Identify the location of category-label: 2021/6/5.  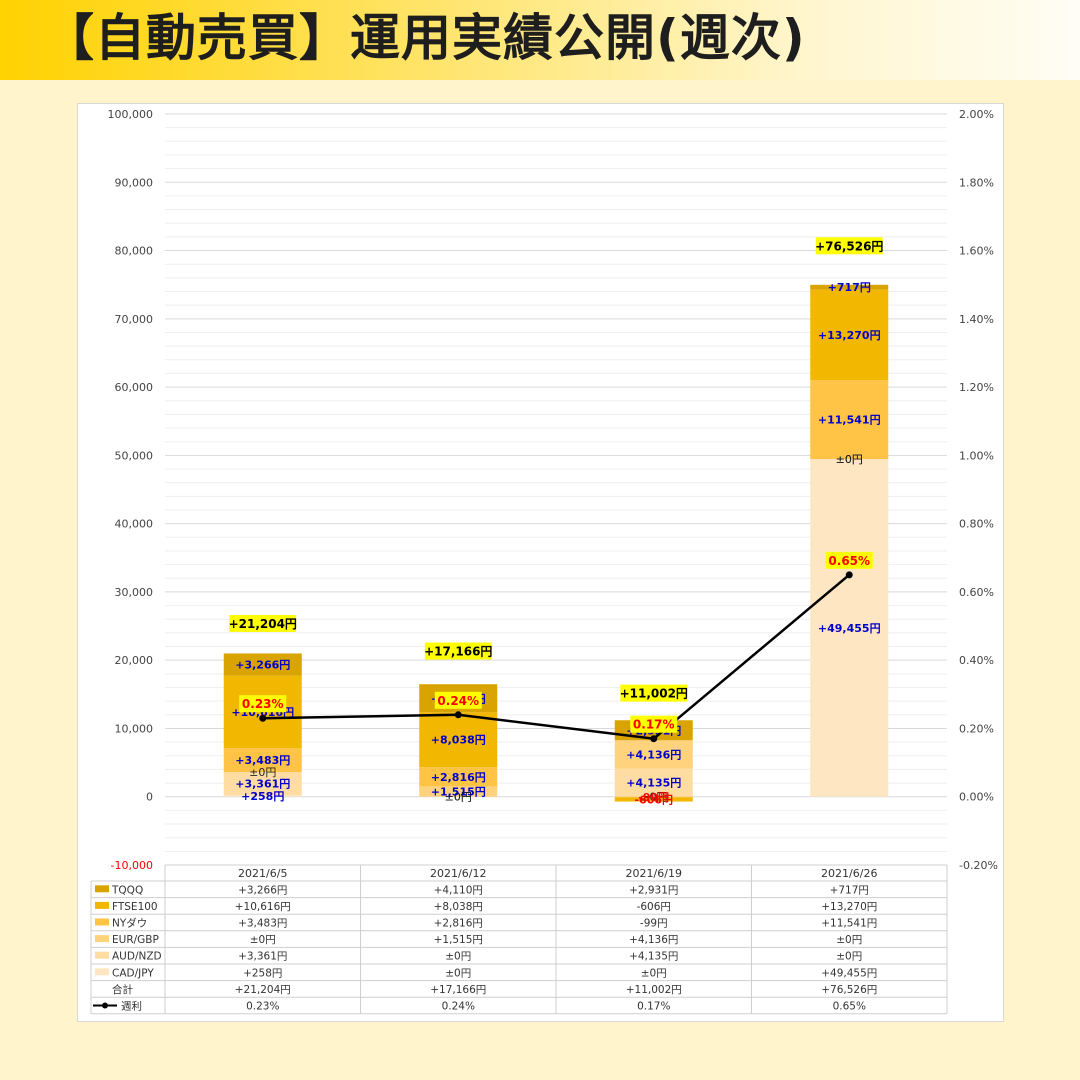
(262, 873).